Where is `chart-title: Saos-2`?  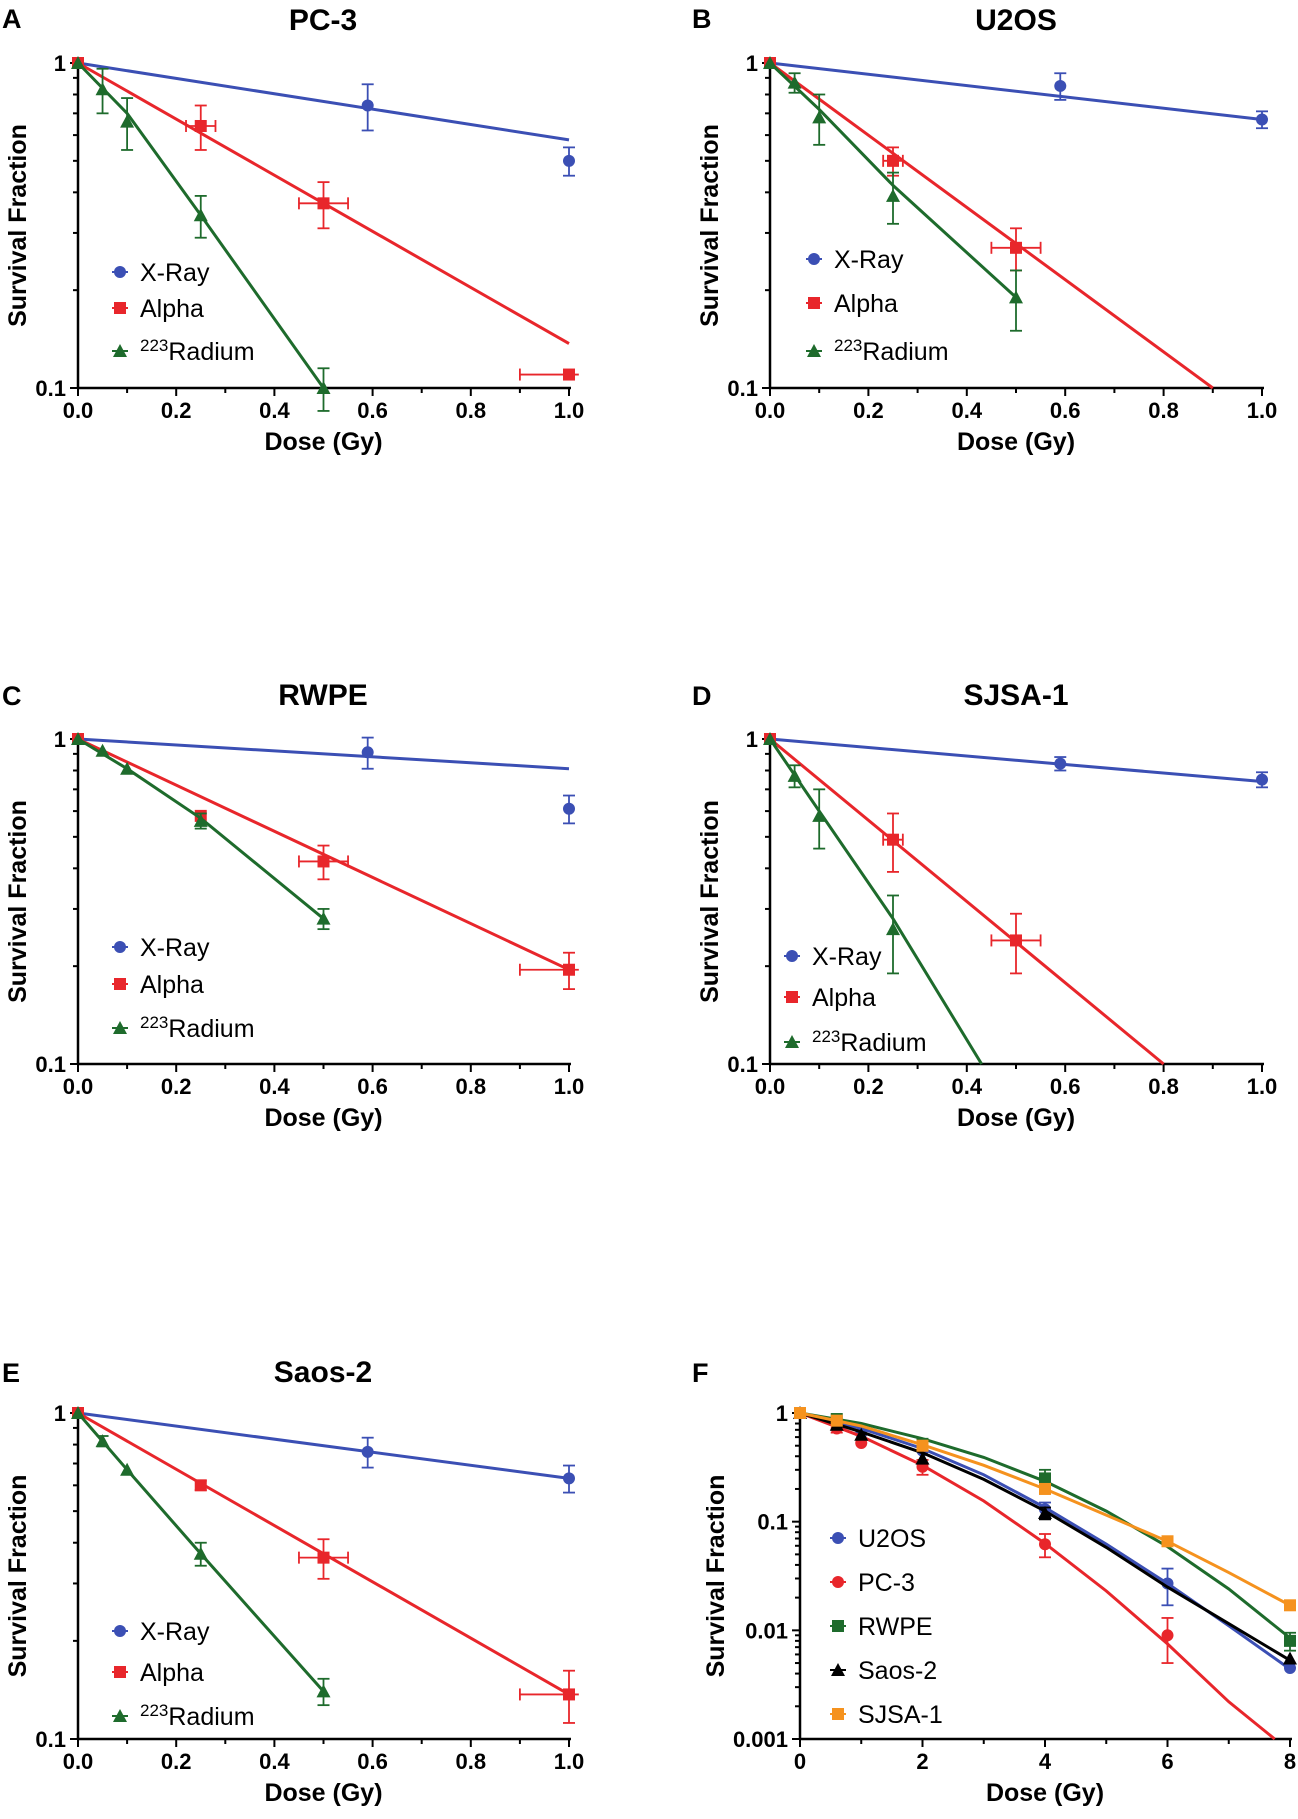 chart-title: Saos-2 is located at coordinates (323, 1372).